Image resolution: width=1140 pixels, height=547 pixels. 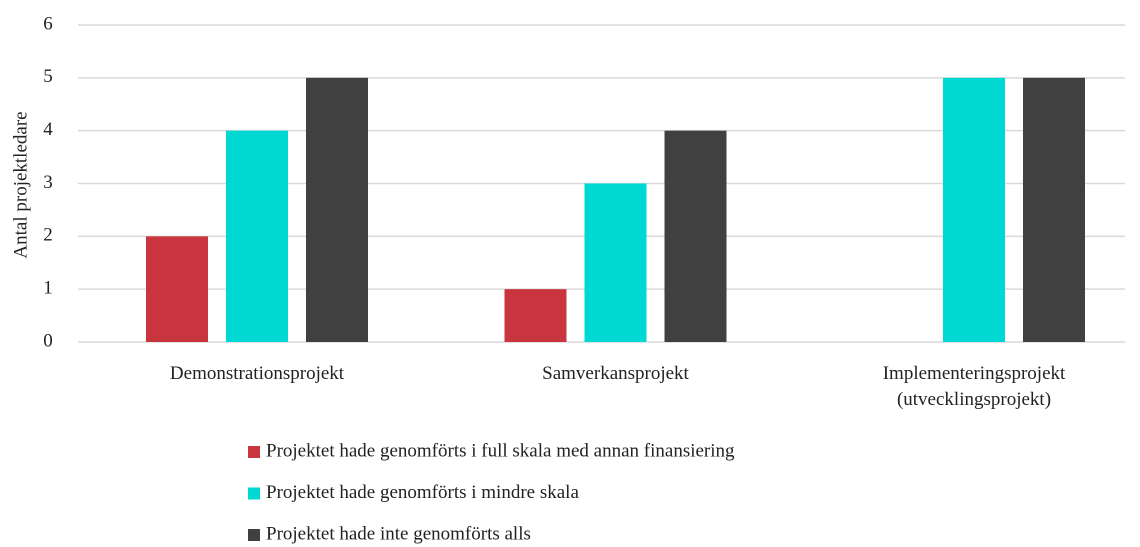 What do you see at coordinates (48, 235) in the screenshot?
I see `y-tick-label: 2` at bounding box center [48, 235].